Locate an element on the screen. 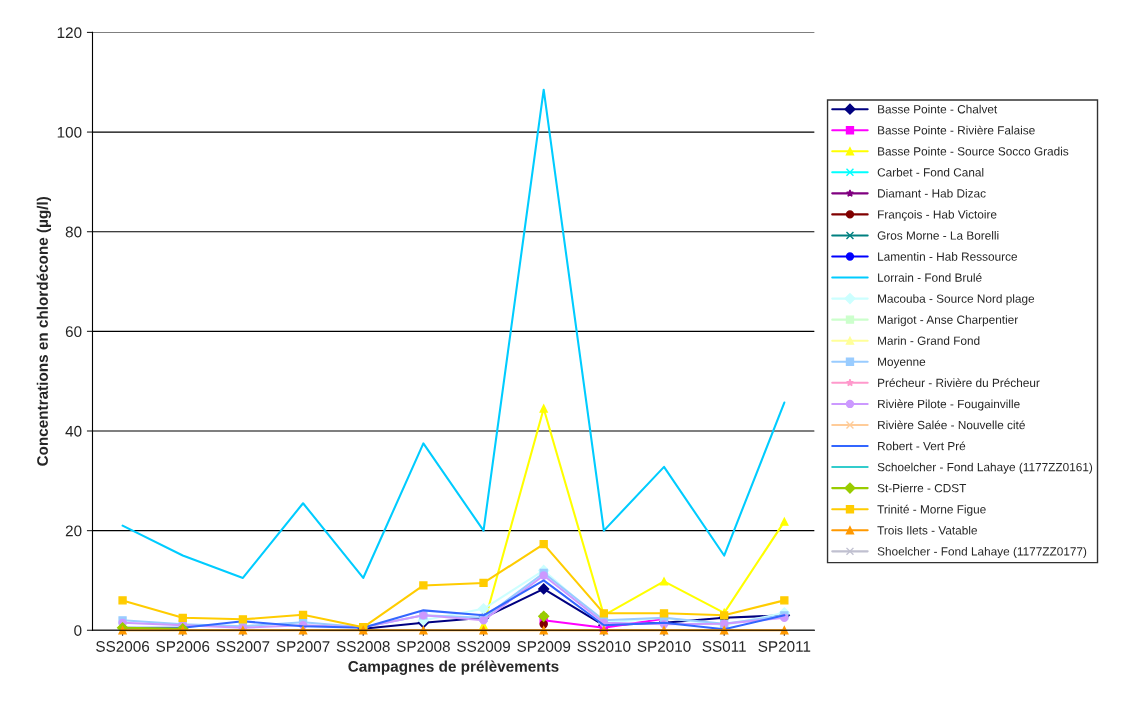  legend-label: François - Hab Victoire is located at coordinates (937, 215).